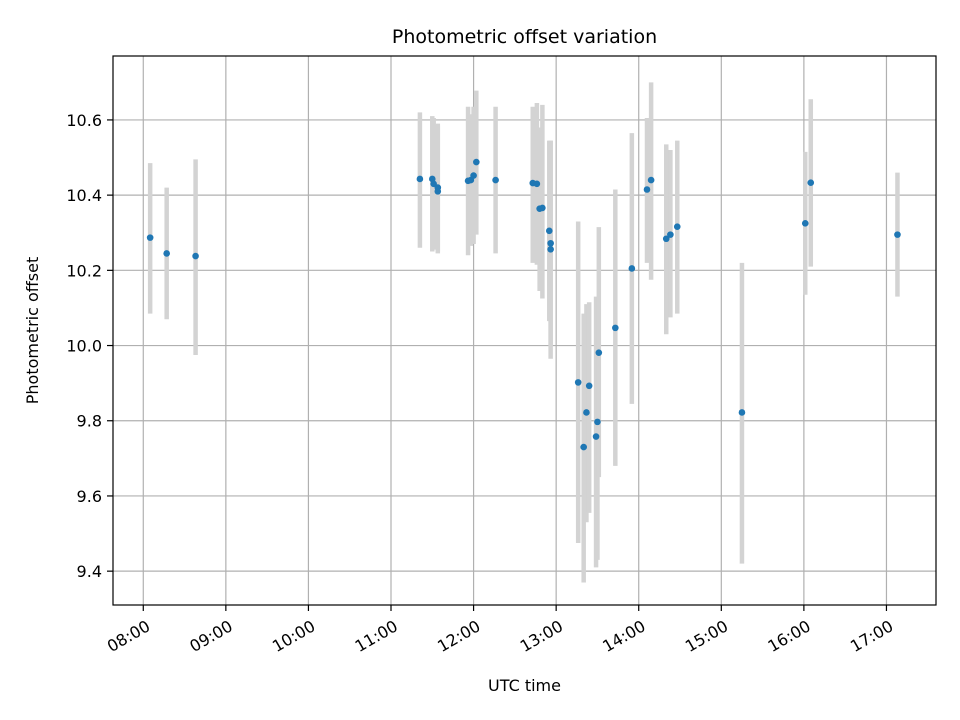  Describe the element at coordinates (458, 636) in the screenshot. I see `x-tick-label: 12:00` at that location.